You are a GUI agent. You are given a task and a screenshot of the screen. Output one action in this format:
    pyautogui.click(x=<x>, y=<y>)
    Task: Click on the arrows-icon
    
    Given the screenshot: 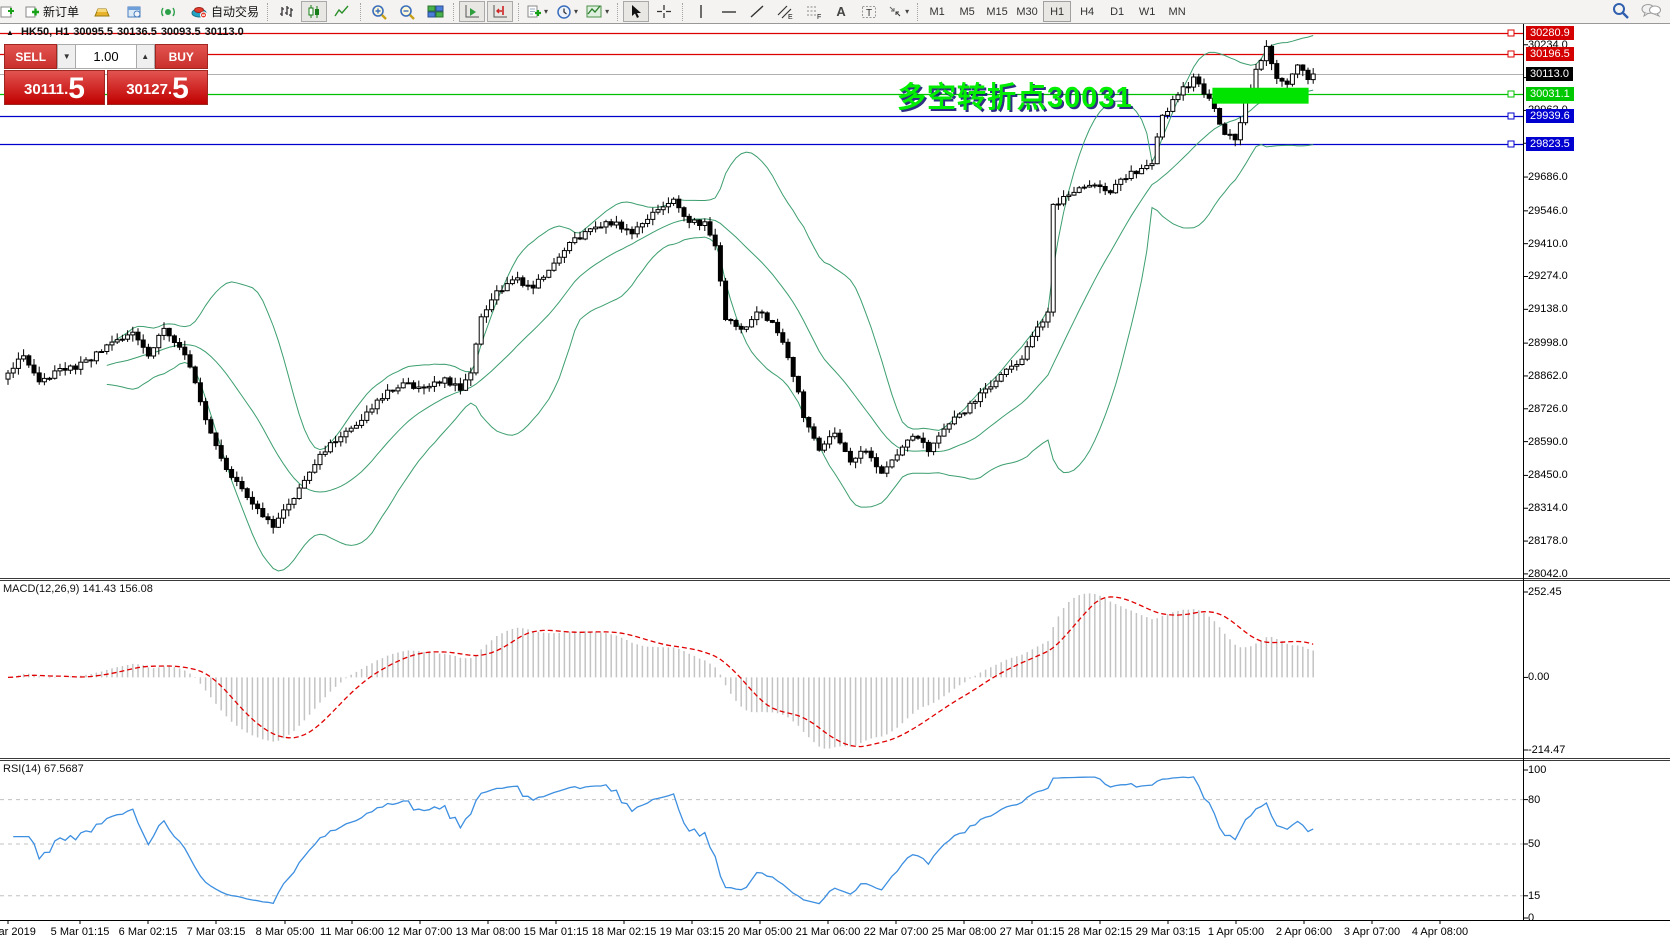 What is the action you would take?
    pyautogui.click(x=895, y=11)
    